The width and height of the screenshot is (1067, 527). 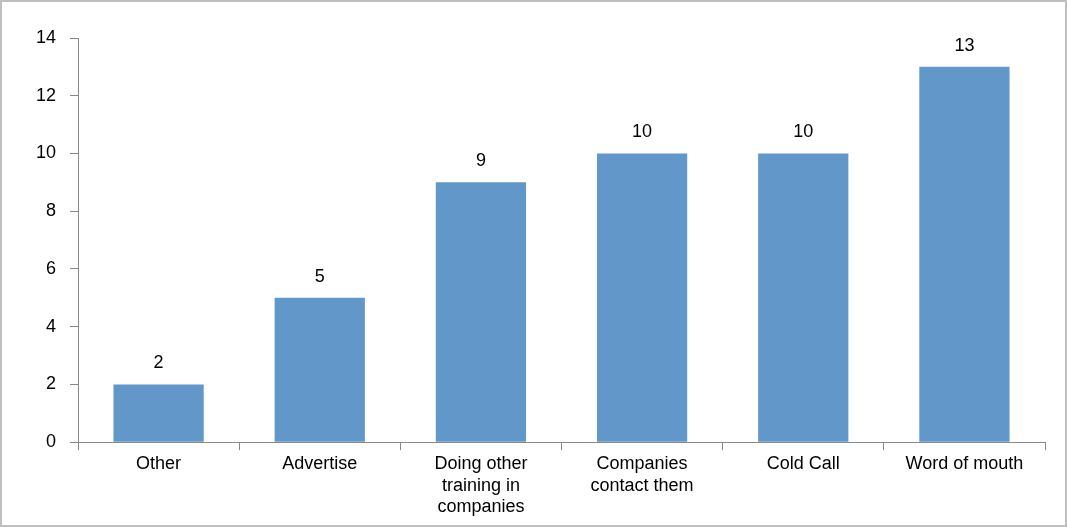 I want to click on y-tick-label: 6, so click(x=51, y=267).